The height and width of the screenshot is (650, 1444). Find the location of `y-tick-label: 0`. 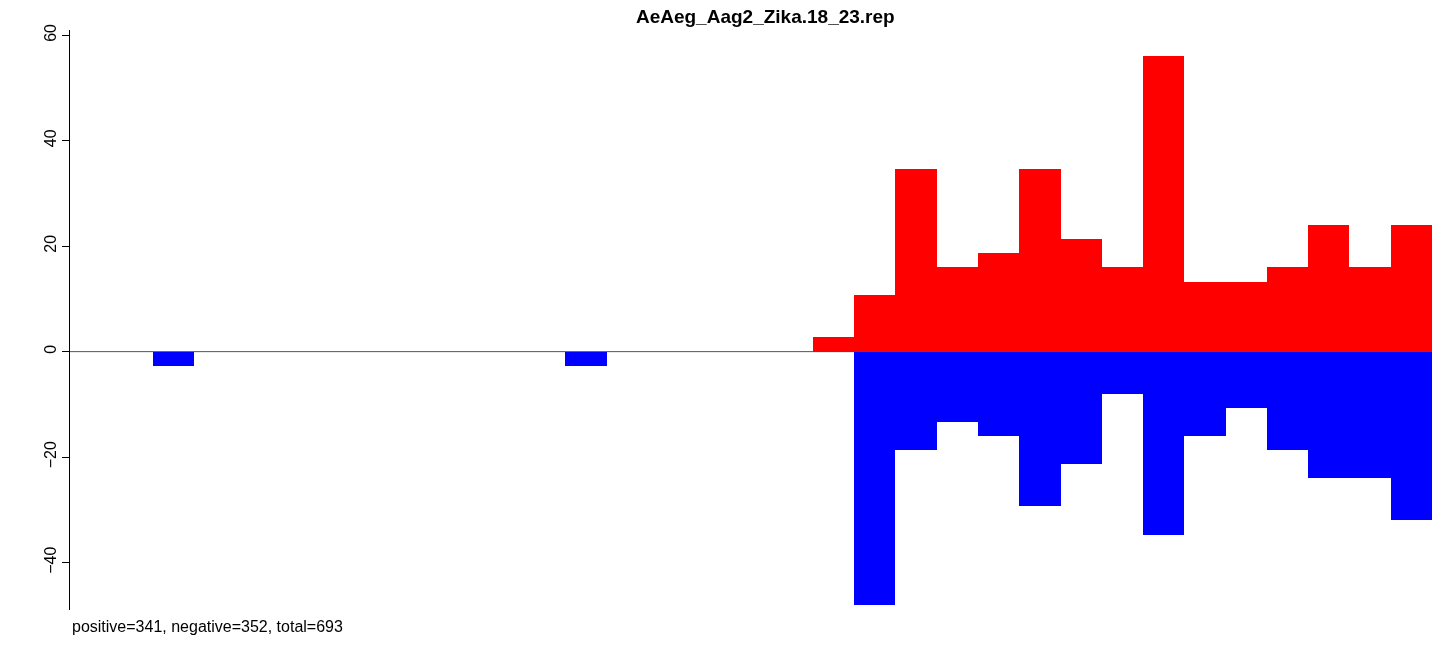

y-tick-label: 0 is located at coordinates (50, 349).